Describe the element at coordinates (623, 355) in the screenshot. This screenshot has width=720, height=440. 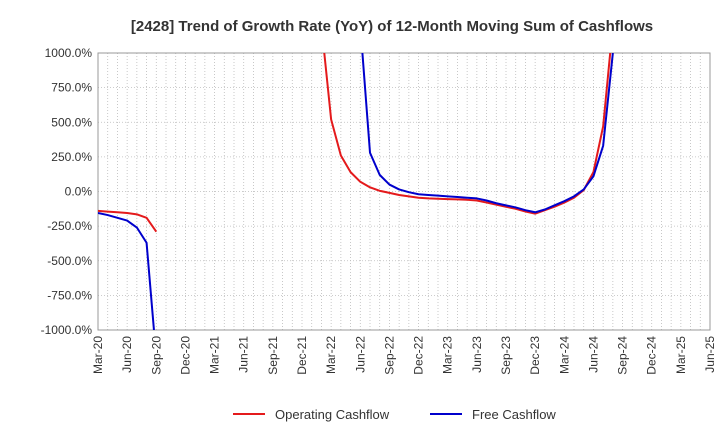
I see `x-tick-label: Sep-24` at that location.